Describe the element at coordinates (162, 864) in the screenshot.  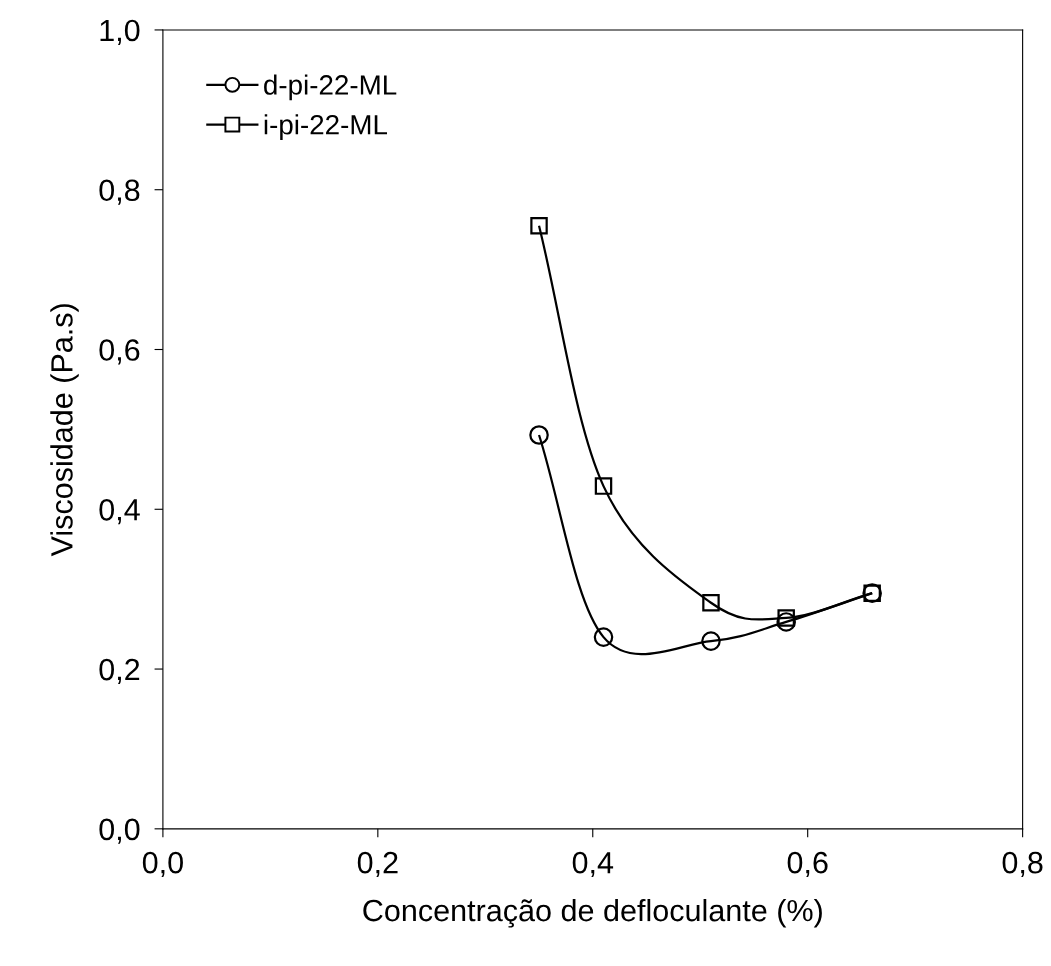
I see `x-tick-label: 0,0` at that location.